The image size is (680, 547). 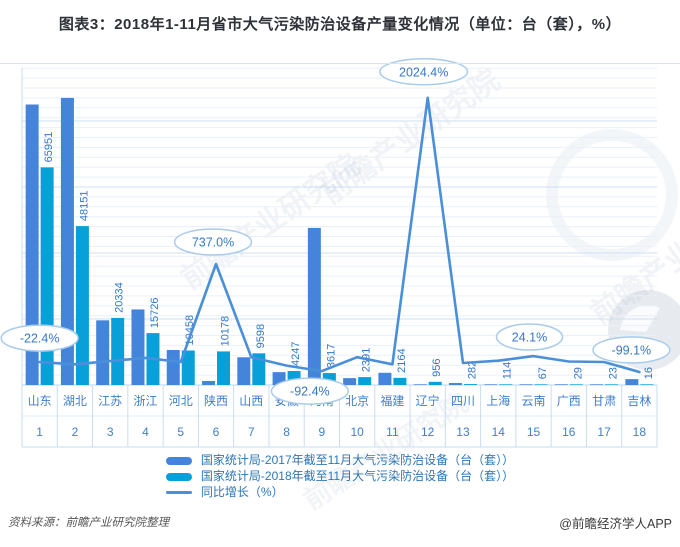 What do you see at coordinates (340, 63) in the screenshot?
I see `title-divider` at bounding box center [340, 63].